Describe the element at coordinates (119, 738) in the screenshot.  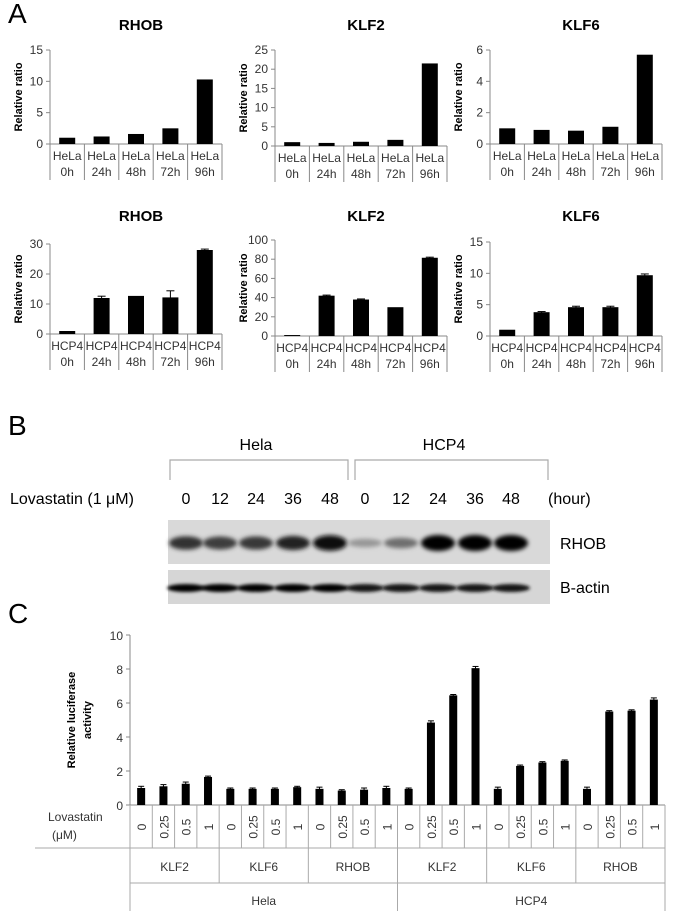
I see `y-tick-label: 4` at that location.